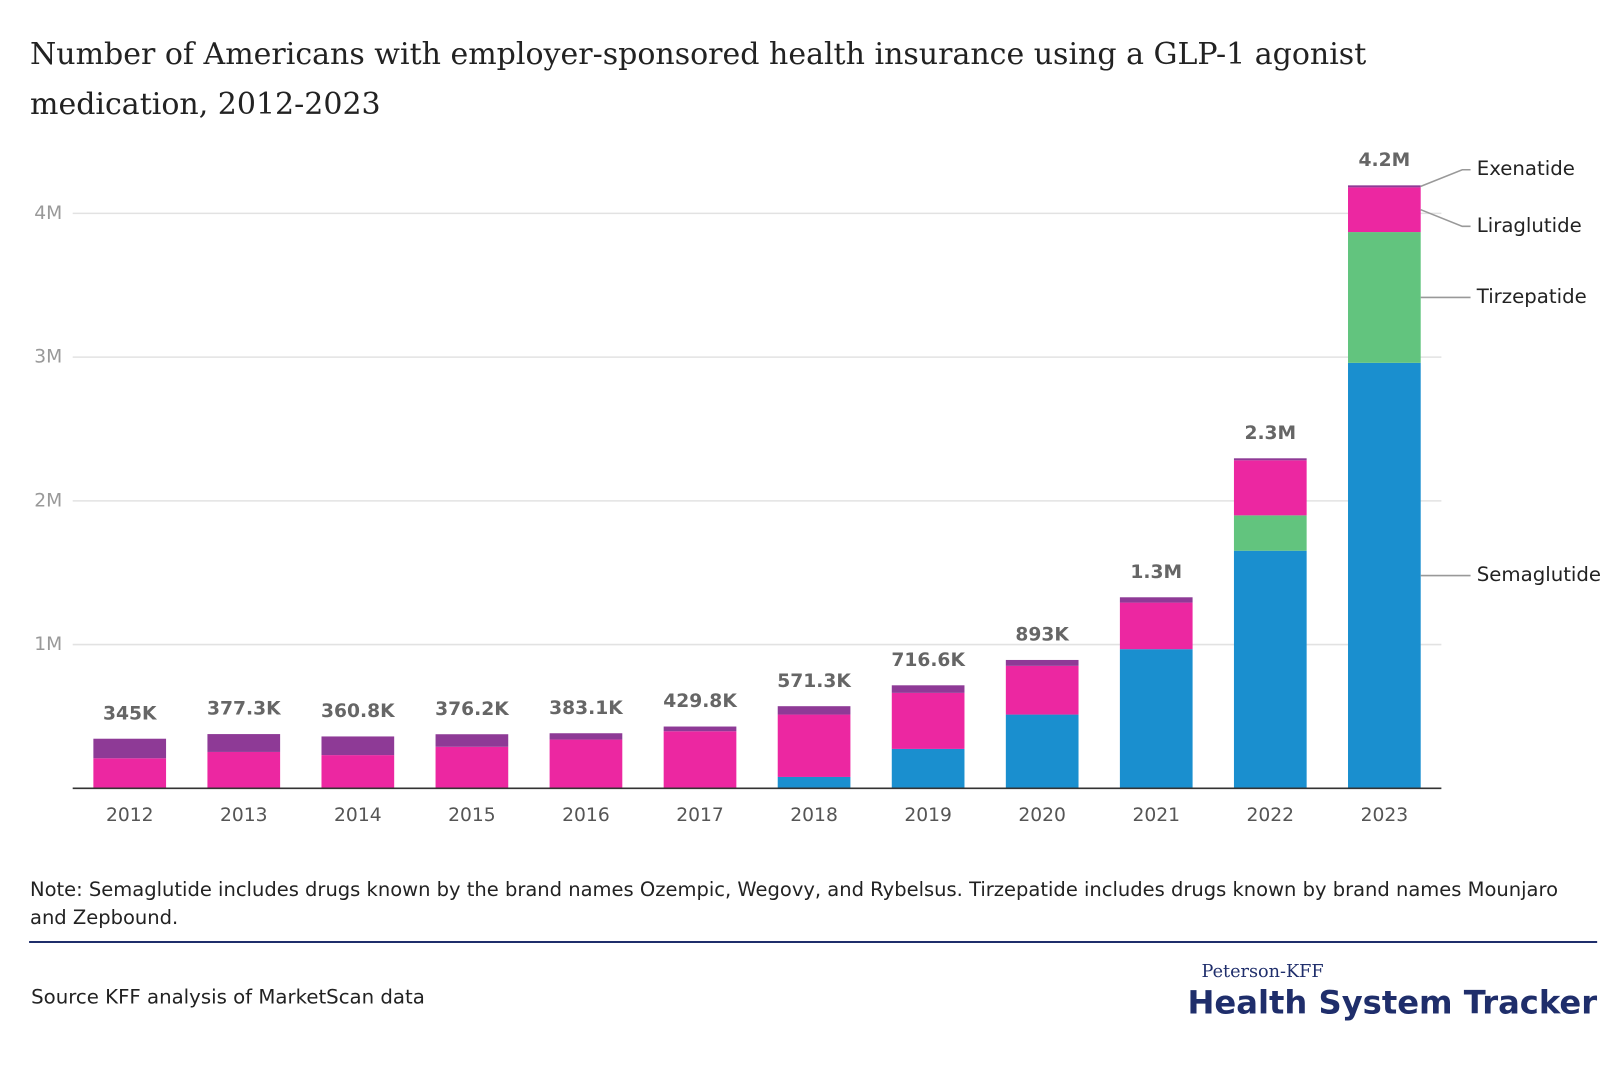 The height and width of the screenshot is (1074, 1620). Describe the element at coordinates (1526, 168) in the screenshot. I see `legend-label: Exenatide` at that location.